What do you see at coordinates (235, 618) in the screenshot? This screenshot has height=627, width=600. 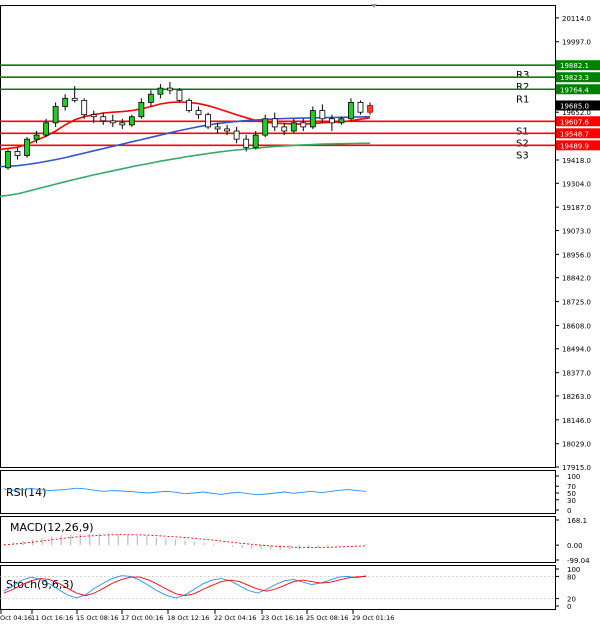 I see `time-tick-label: 22 Oct 04:16` at bounding box center [235, 618].